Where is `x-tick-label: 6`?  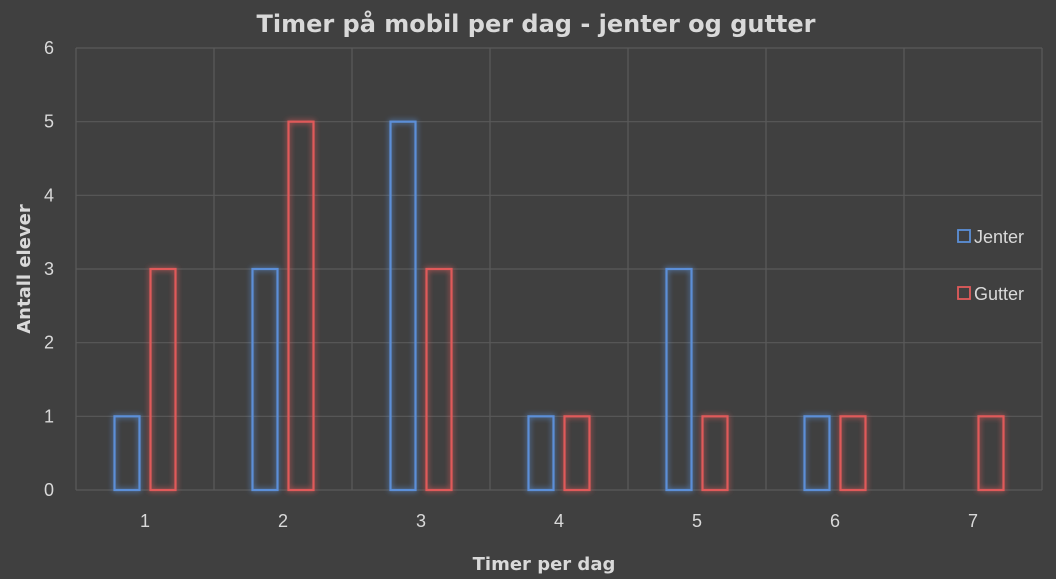
x-tick-label: 6 is located at coordinates (835, 521).